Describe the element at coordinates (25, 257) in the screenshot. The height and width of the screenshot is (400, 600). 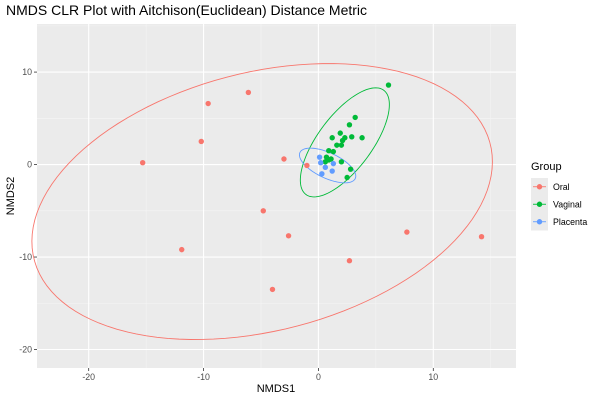
I see `y-tick-label: -10` at that location.